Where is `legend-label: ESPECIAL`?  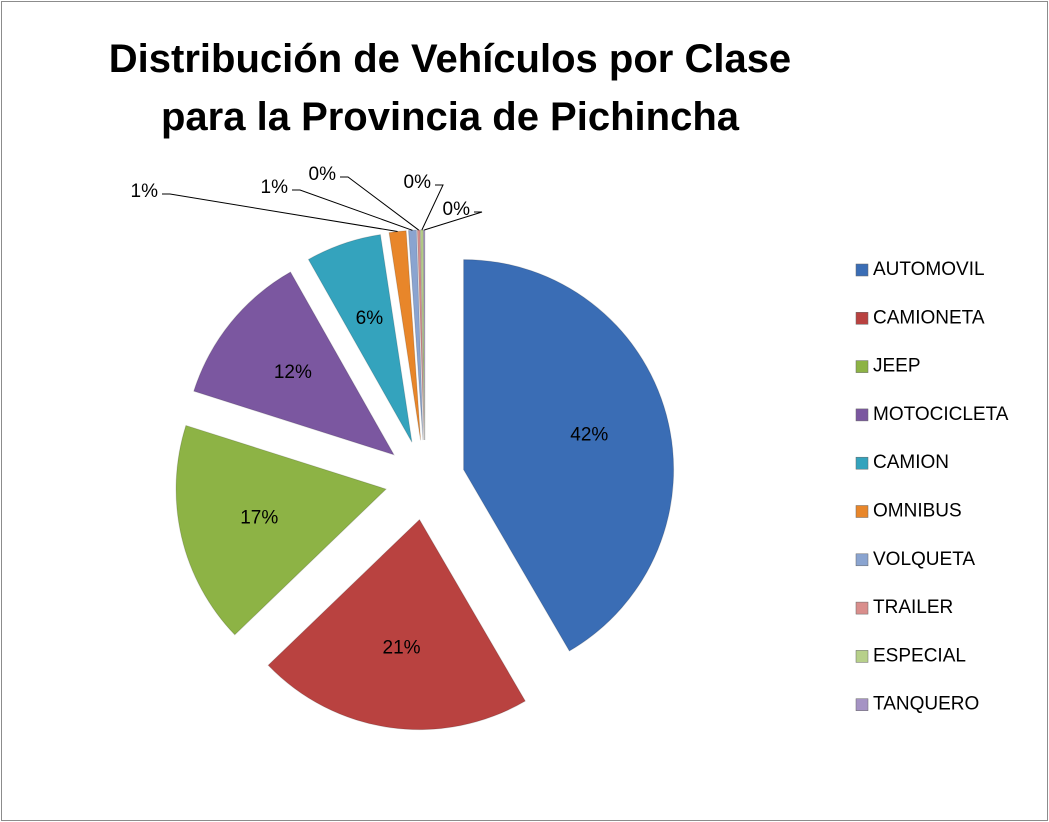 legend-label: ESPECIAL is located at coordinates (919, 655).